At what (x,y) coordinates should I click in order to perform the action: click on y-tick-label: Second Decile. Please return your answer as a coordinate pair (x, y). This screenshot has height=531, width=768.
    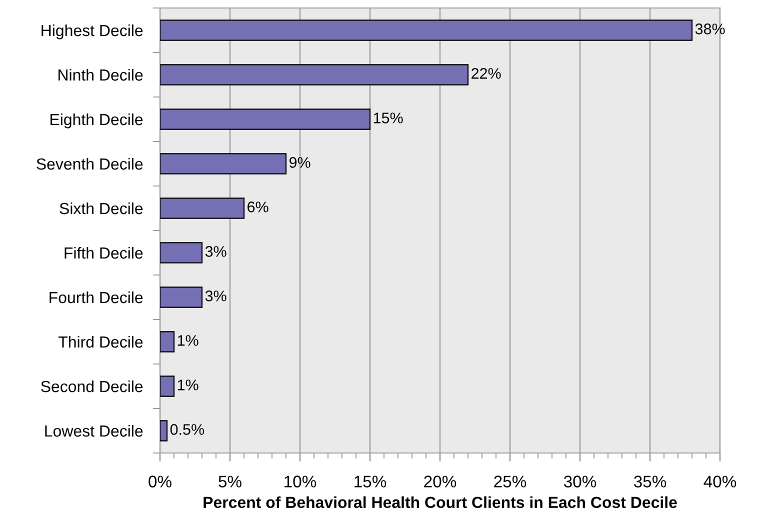
    Looking at the image, I should click on (92, 386).